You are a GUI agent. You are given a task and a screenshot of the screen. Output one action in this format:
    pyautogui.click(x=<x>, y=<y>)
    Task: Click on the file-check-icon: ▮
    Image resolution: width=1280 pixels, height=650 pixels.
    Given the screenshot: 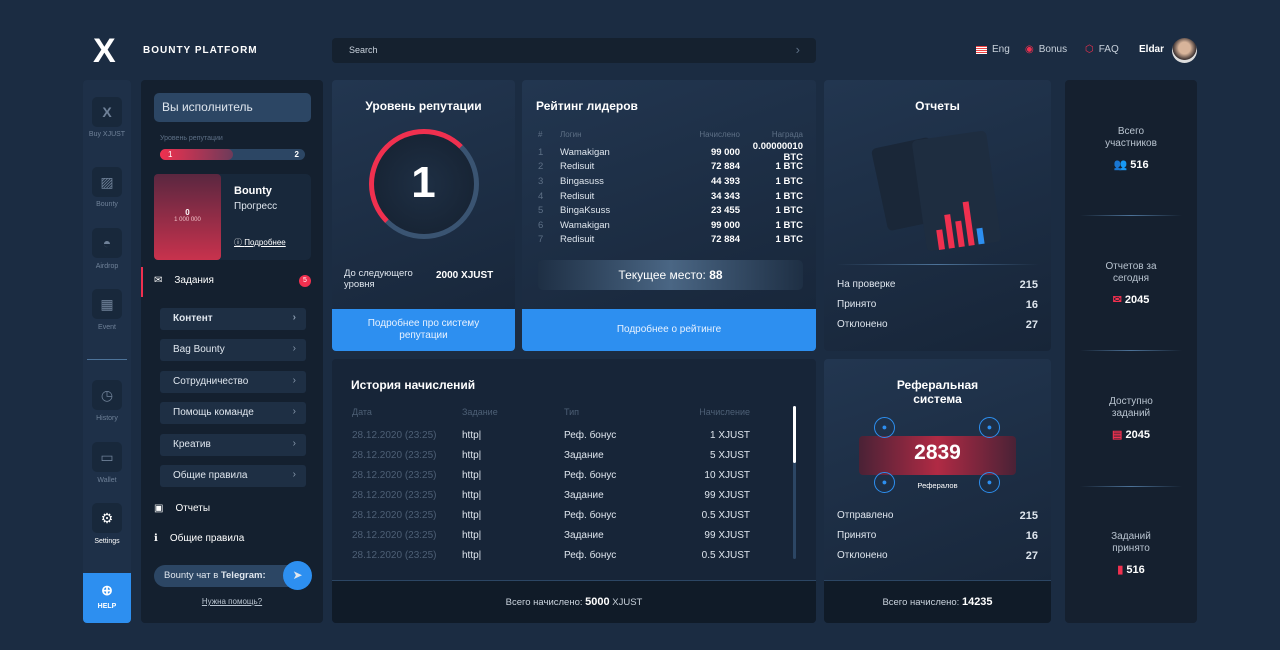 What is the action you would take?
    pyautogui.click(x=1120, y=570)
    